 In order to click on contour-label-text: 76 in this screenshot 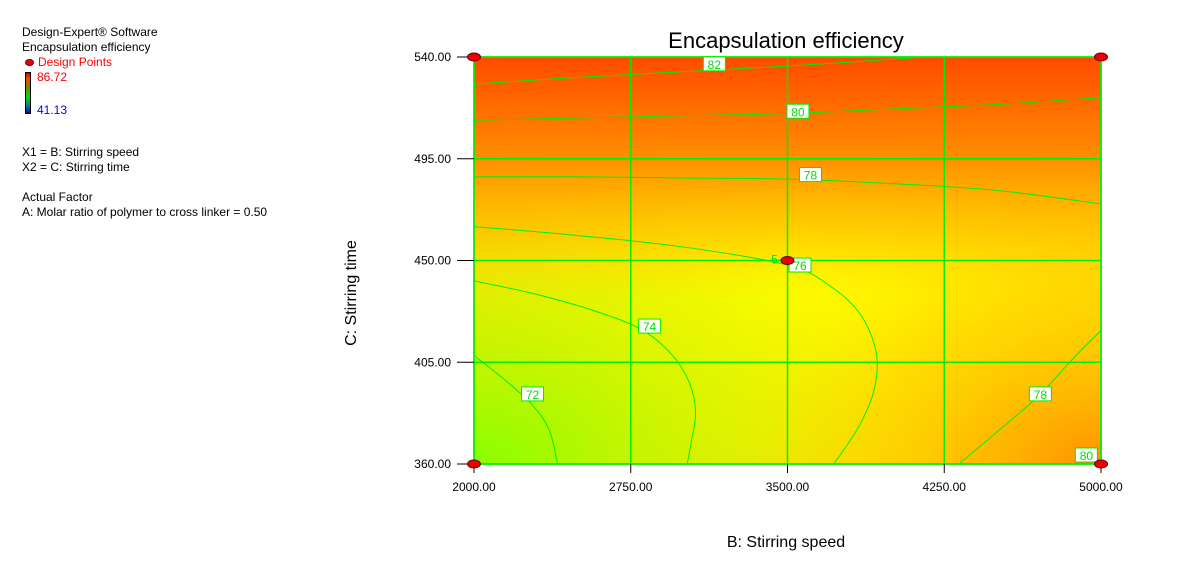, I will do `click(800, 266)`.